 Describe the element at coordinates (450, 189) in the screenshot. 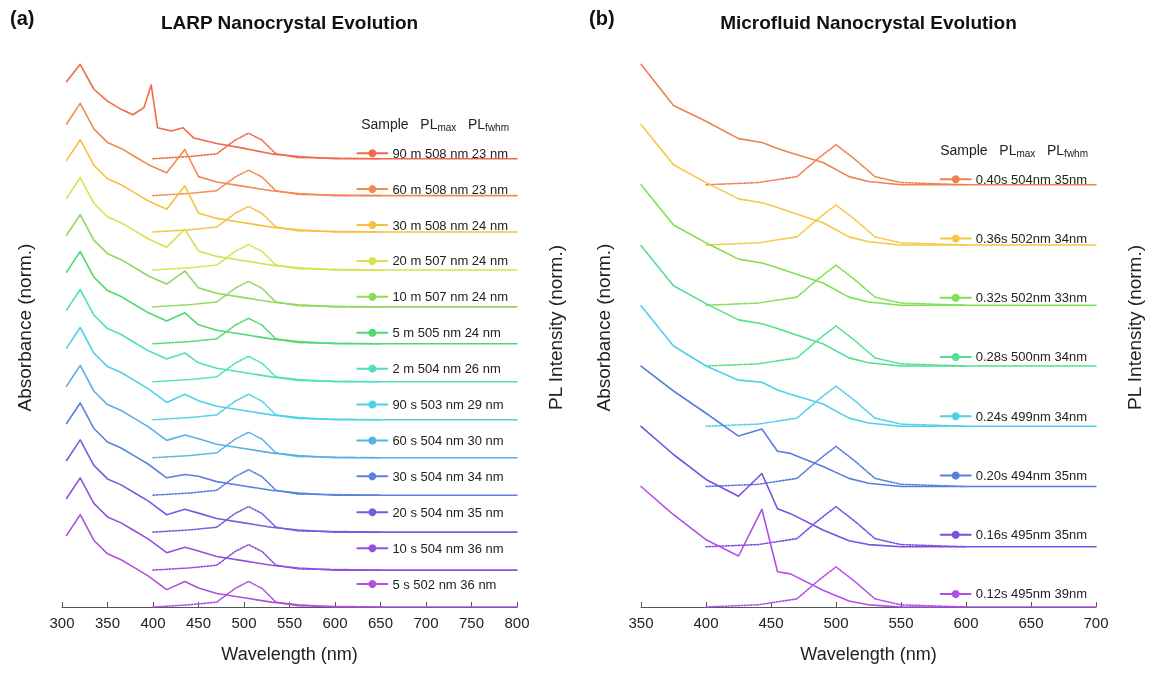

I see `legend-label: 60 m 508 nm 23 nm` at that location.